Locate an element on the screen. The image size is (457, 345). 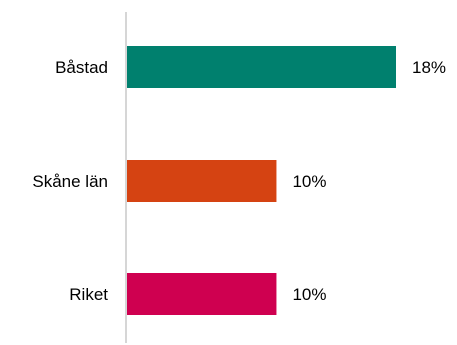
category-label-2: Riket is located at coordinates (88, 294).